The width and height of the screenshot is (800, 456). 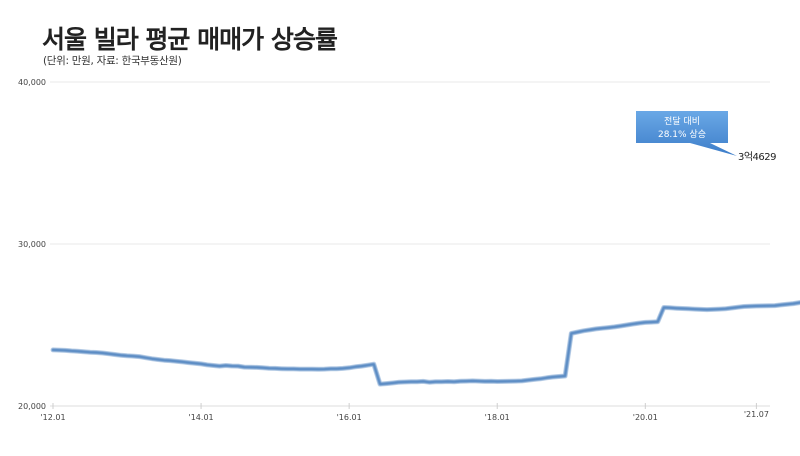 I want to click on callout: 전달 대비 28.1% 상승, so click(x=686, y=133).